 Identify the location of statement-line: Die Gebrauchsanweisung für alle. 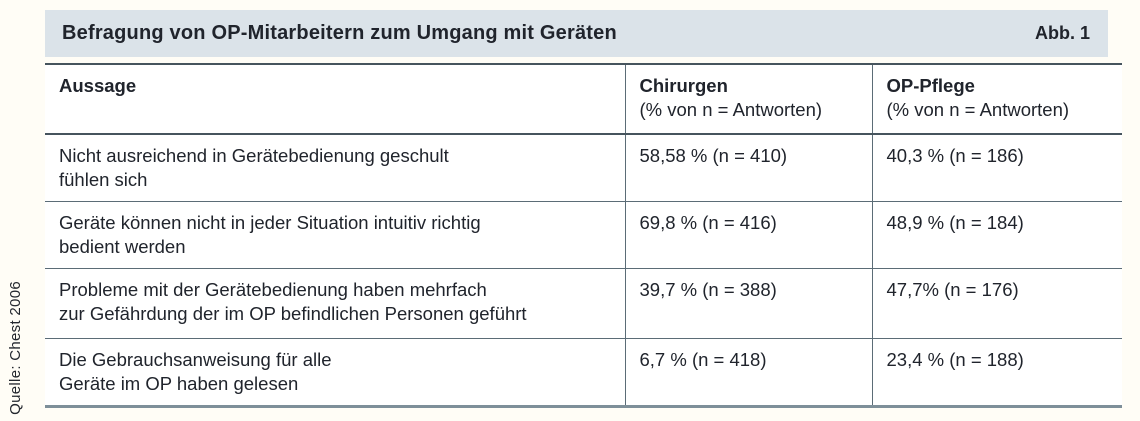
(195, 359).